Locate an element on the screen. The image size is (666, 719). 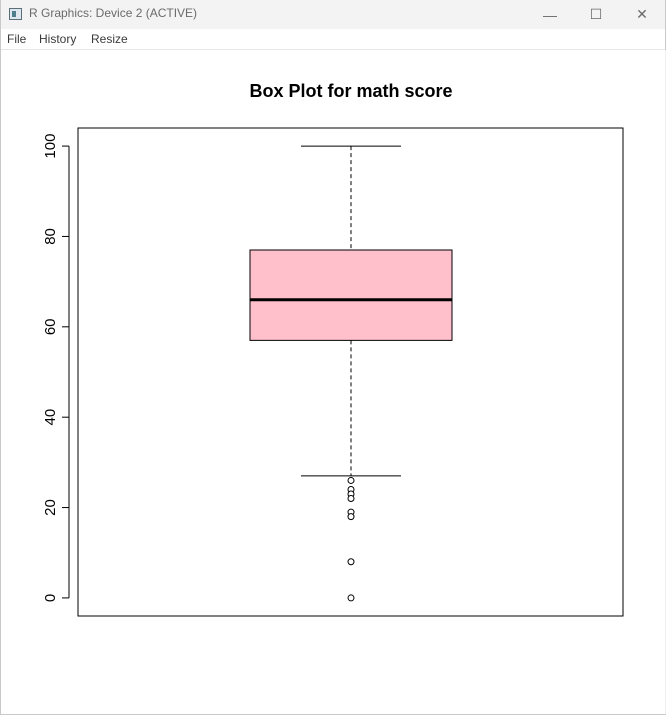
y-tick-label-0: 0 is located at coordinates (50, 598).